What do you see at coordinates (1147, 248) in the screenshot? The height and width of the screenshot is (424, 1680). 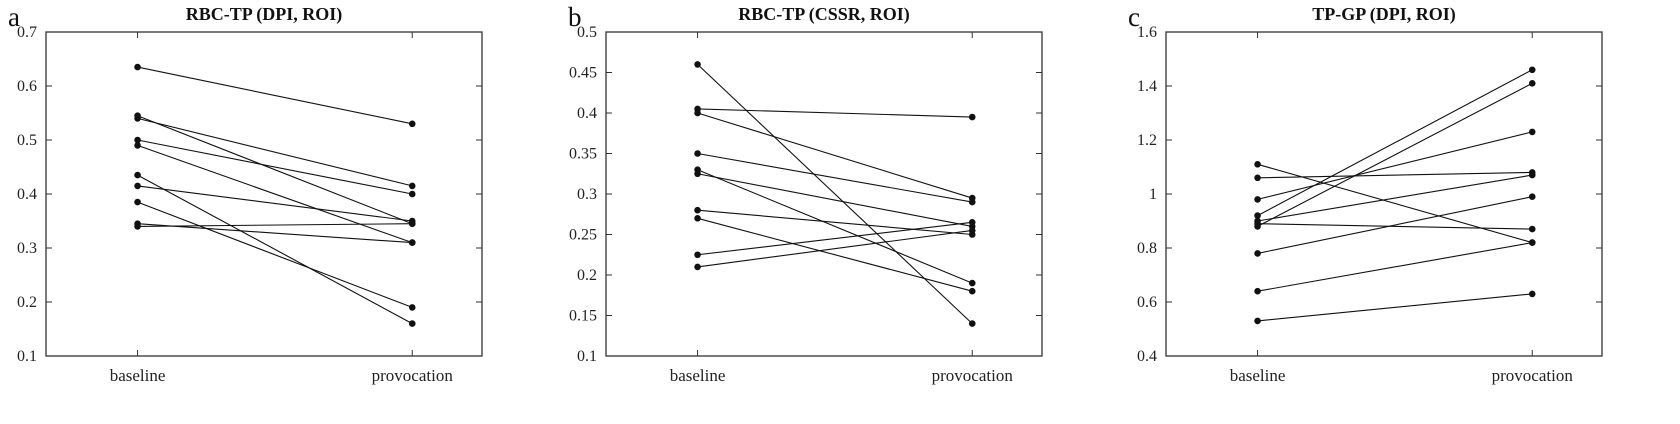 I see `svg-text: 0.8` at bounding box center [1147, 248].